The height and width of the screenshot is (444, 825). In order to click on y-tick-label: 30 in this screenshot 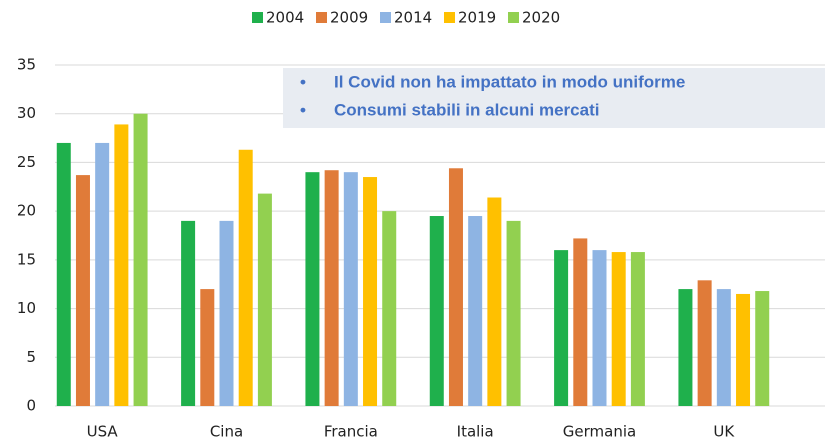, I will do `click(26, 113)`.